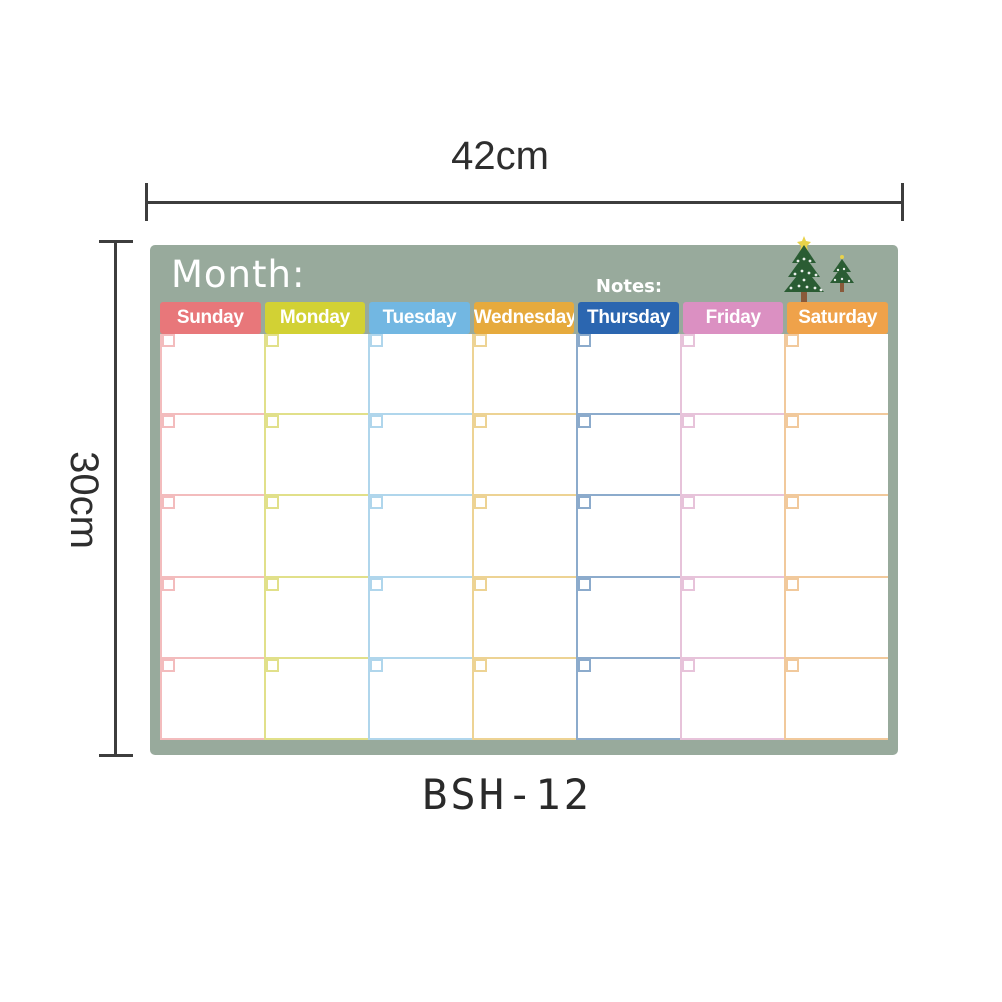 This screenshot has height=1002, width=1002. Describe the element at coordinates (507, 794) in the screenshot. I see `product-code-label: BSH-12` at that location.